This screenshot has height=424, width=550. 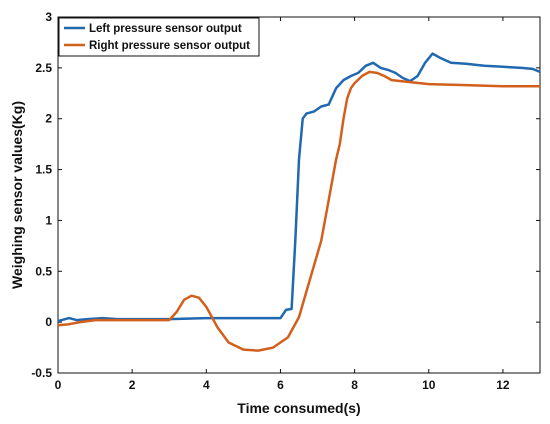 I want to click on legend-label-right: Right pressure sensor output, so click(x=169, y=46).